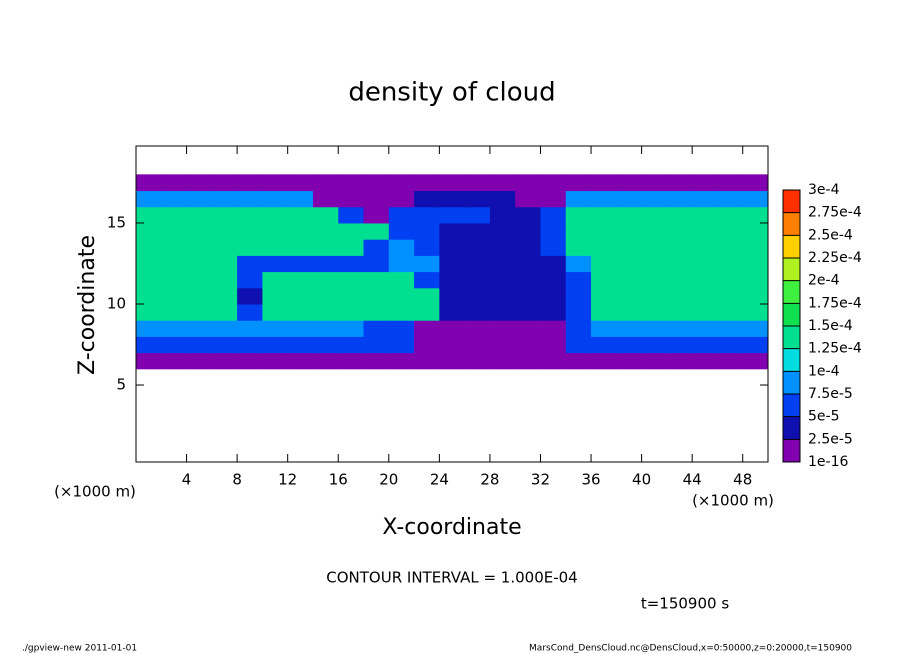 The height and width of the screenshot is (654, 904). I want to click on colorbar-label: 2.5e-4, so click(830, 235).